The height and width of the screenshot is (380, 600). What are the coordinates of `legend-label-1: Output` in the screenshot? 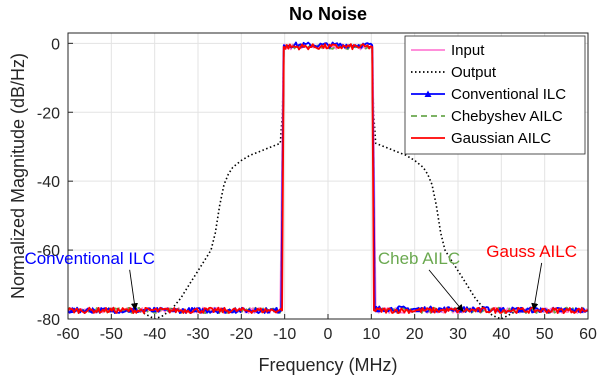 It's located at (474, 72).